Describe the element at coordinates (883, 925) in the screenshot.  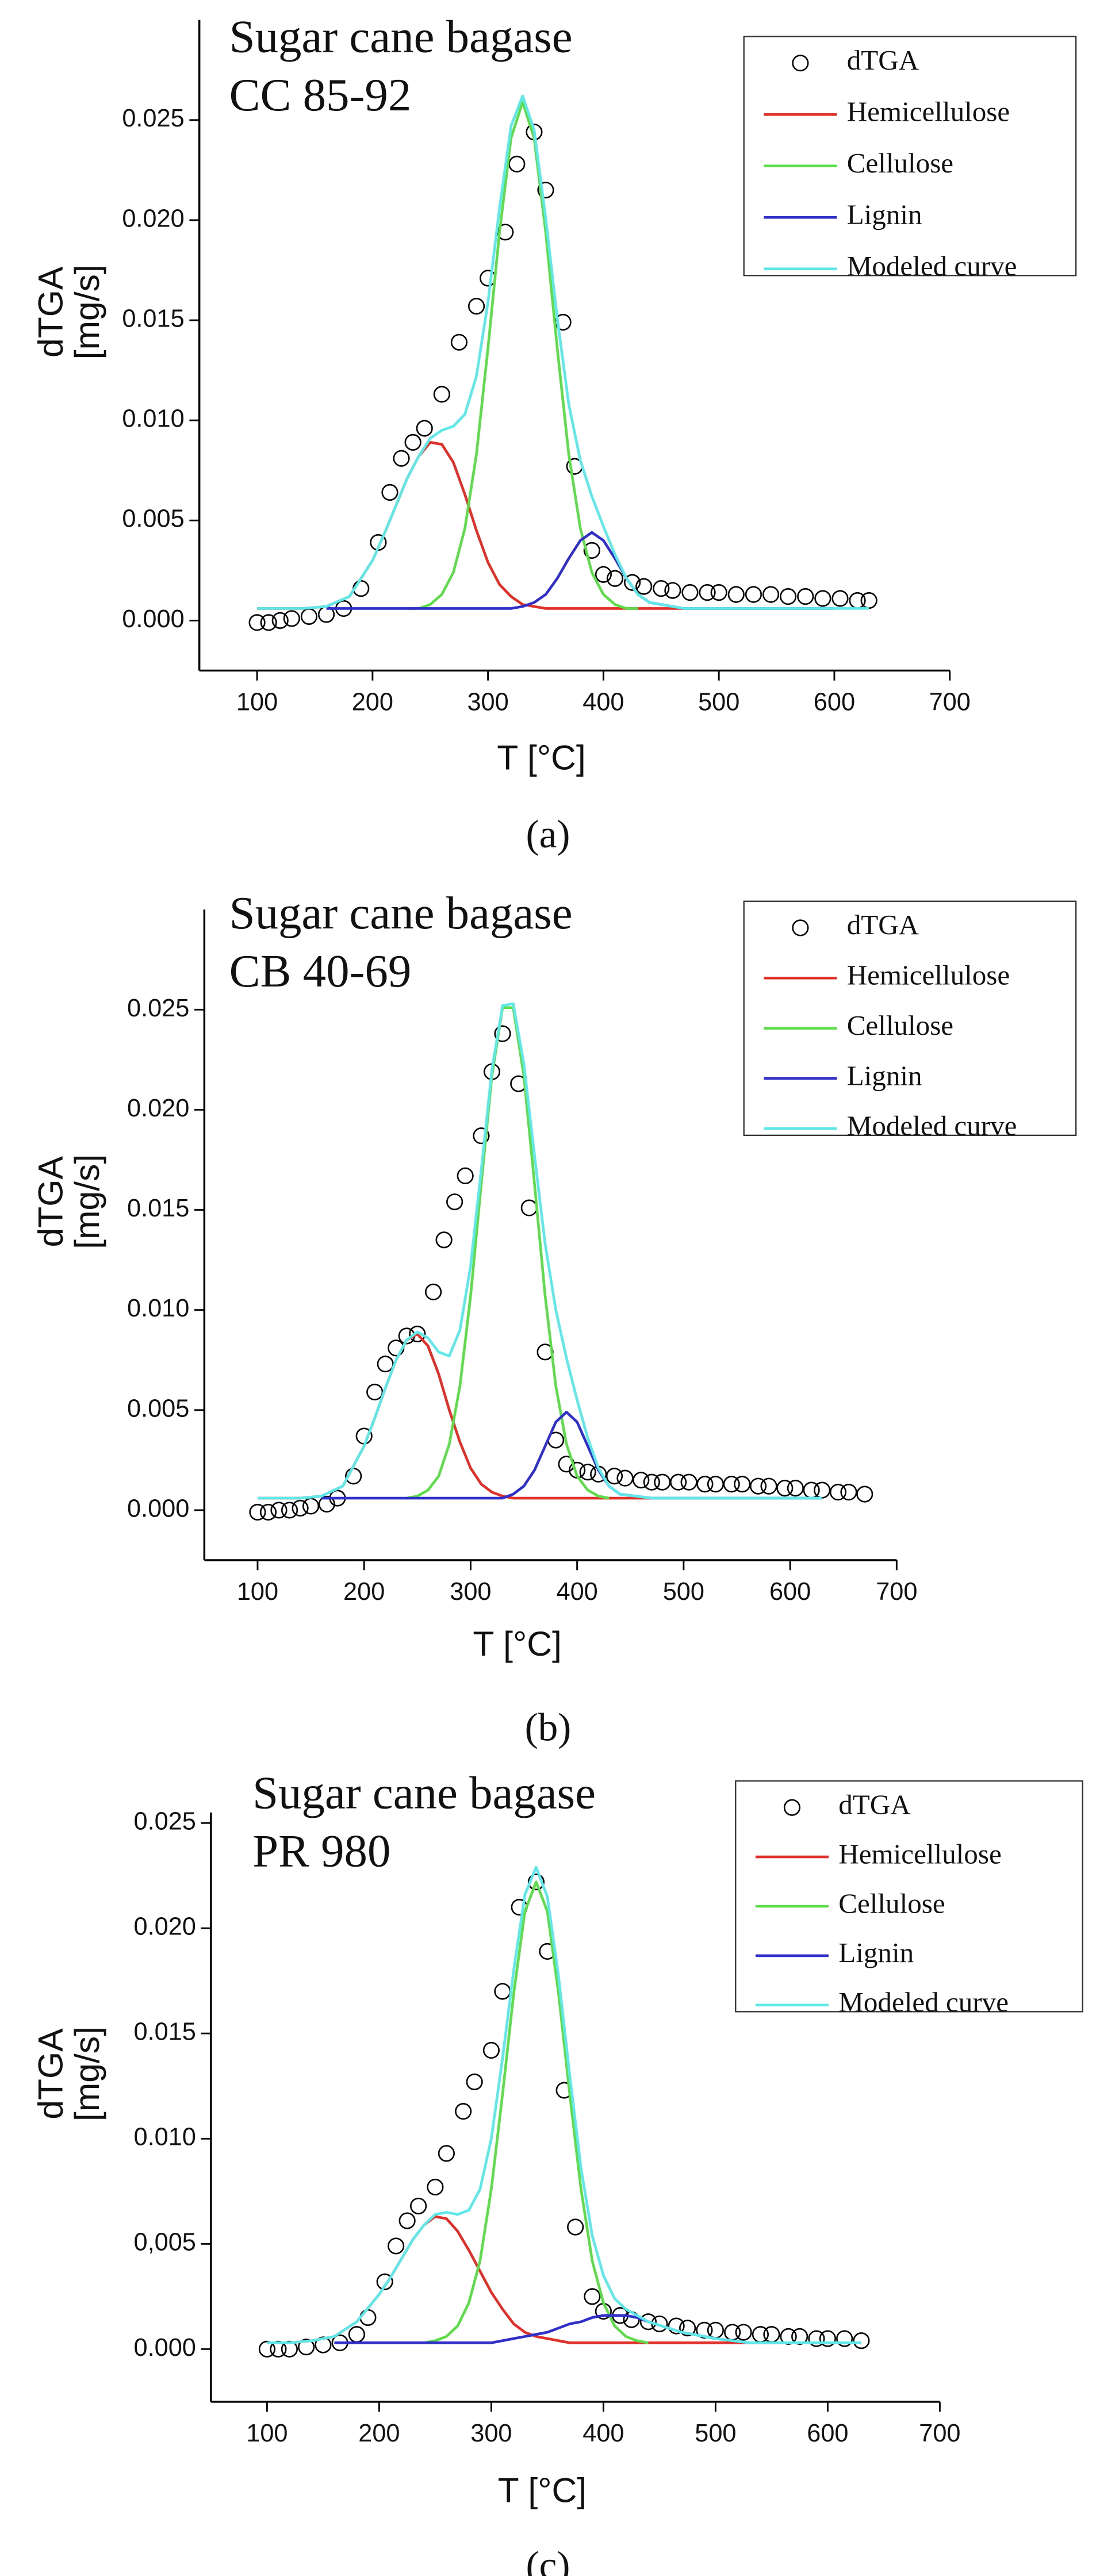
I see `legend-label: dTGA` at that location.